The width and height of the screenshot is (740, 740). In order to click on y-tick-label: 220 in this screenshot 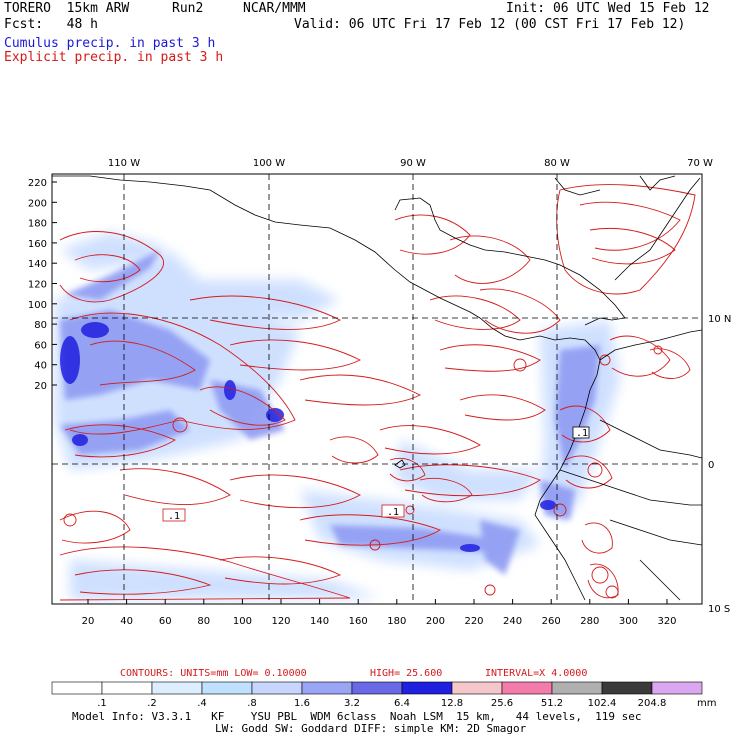, I will do `click(37, 183)`.